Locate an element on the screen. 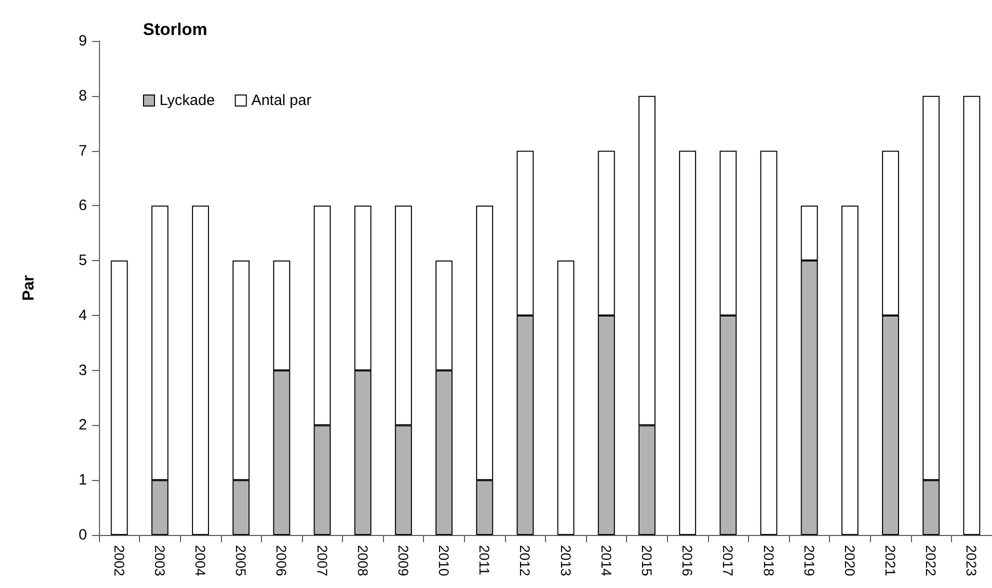 The height and width of the screenshot is (588, 992). y-tick-label: 7 is located at coordinates (82, 151).